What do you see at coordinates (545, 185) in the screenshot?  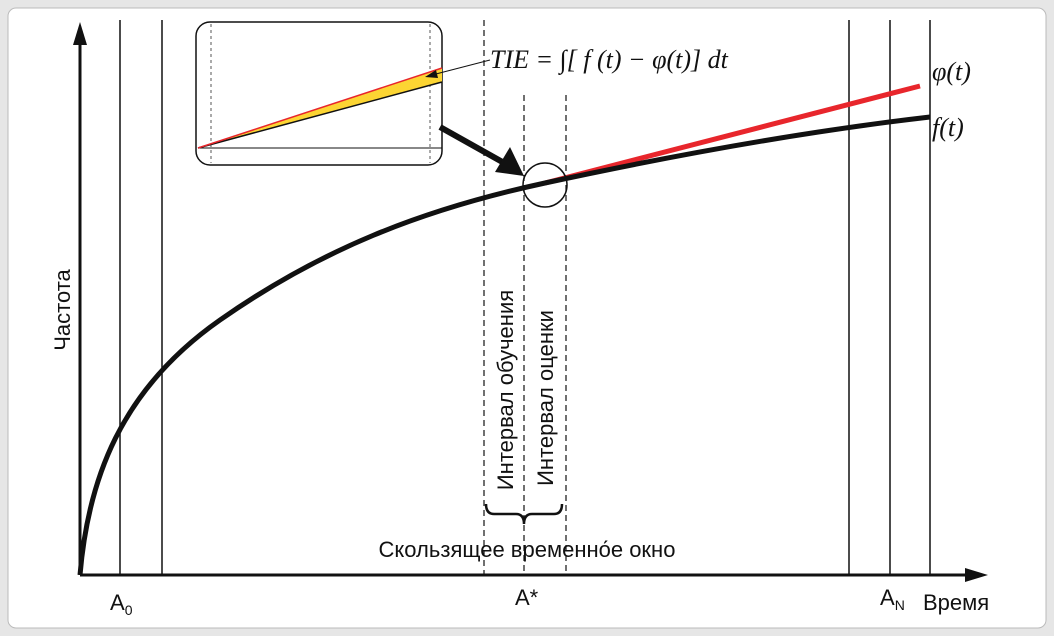 I see `focus-circle` at bounding box center [545, 185].